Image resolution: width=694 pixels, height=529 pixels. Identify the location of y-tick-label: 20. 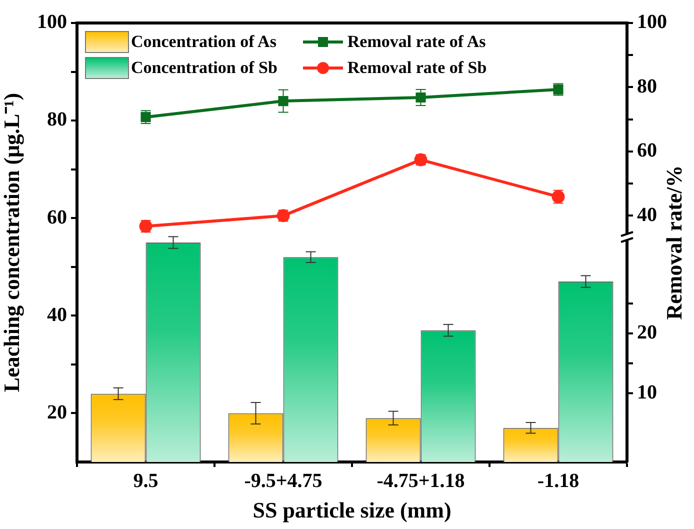
(57, 412).